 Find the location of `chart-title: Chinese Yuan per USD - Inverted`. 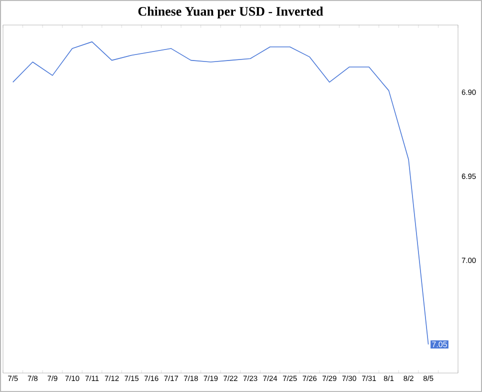

chart-title: Chinese Yuan per USD - Inverted is located at coordinates (231, 12).